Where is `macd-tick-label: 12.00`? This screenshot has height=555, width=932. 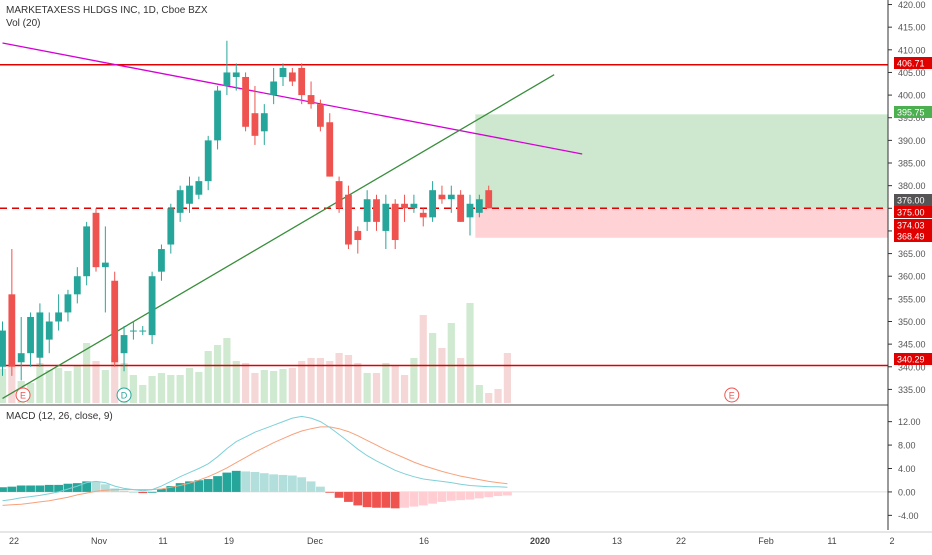 macd-tick-label: 12.00 is located at coordinates (909, 422).